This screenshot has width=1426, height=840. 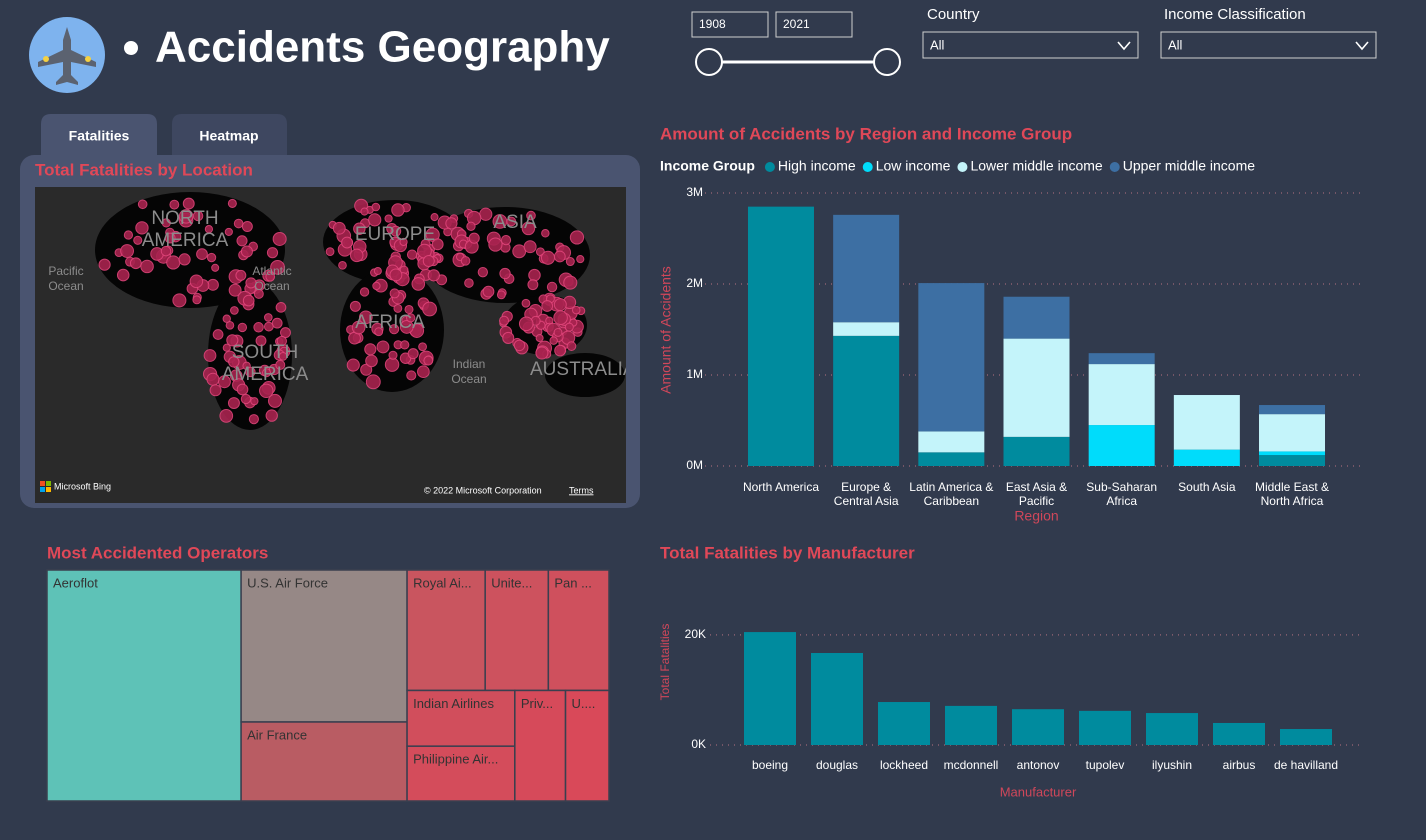 I want to click on x-tick-label: airbus, so click(x=1239, y=765).